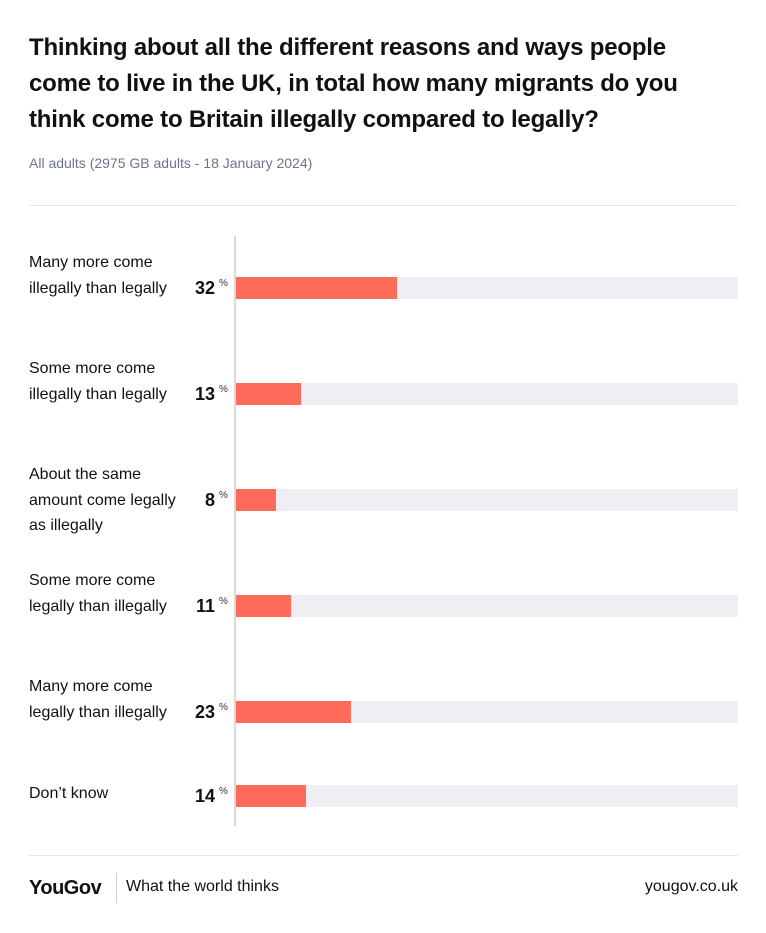 The width and height of the screenshot is (766, 933). Describe the element at coordinates (98, 275) in the screenshot. I see `category-label: Many more come illegally than legally` at that location.